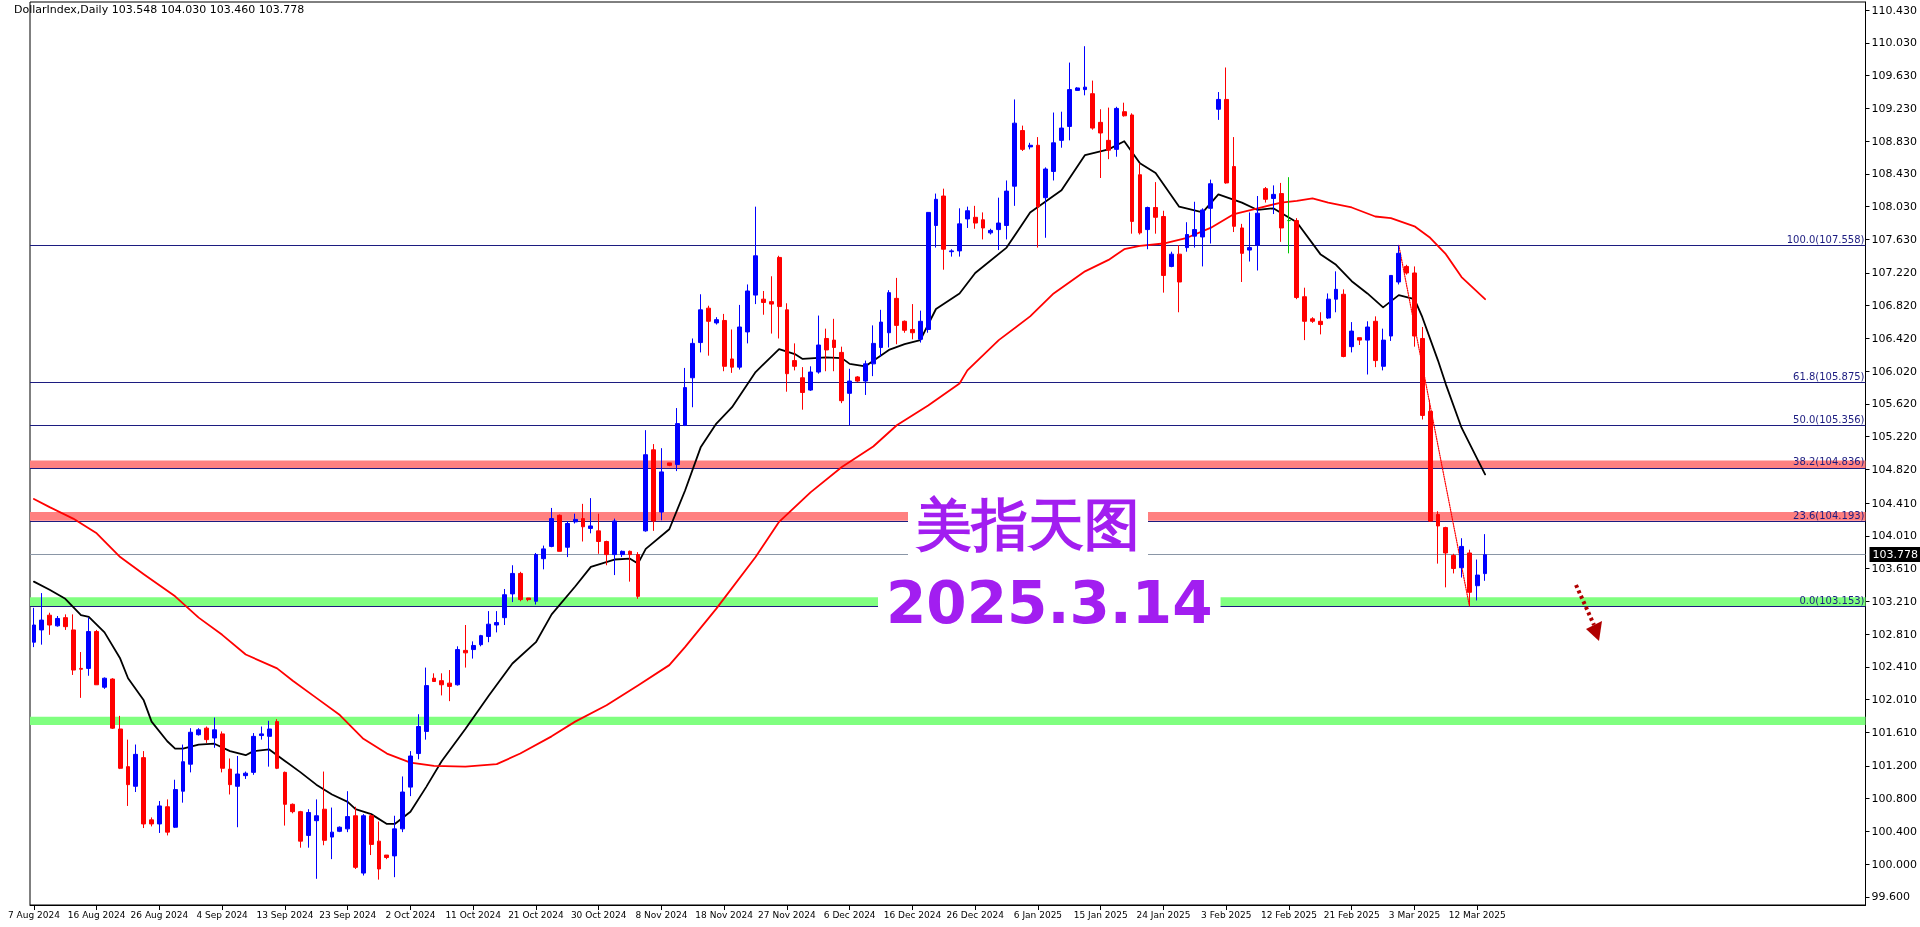 Image resolution: width=1920 pixels, height=927 pixels. What do you see at coordinates (1832, 600) in the screenshot?
I see `ref-line-label: 0.0(103.153)` at bounding box center [1832, 600].